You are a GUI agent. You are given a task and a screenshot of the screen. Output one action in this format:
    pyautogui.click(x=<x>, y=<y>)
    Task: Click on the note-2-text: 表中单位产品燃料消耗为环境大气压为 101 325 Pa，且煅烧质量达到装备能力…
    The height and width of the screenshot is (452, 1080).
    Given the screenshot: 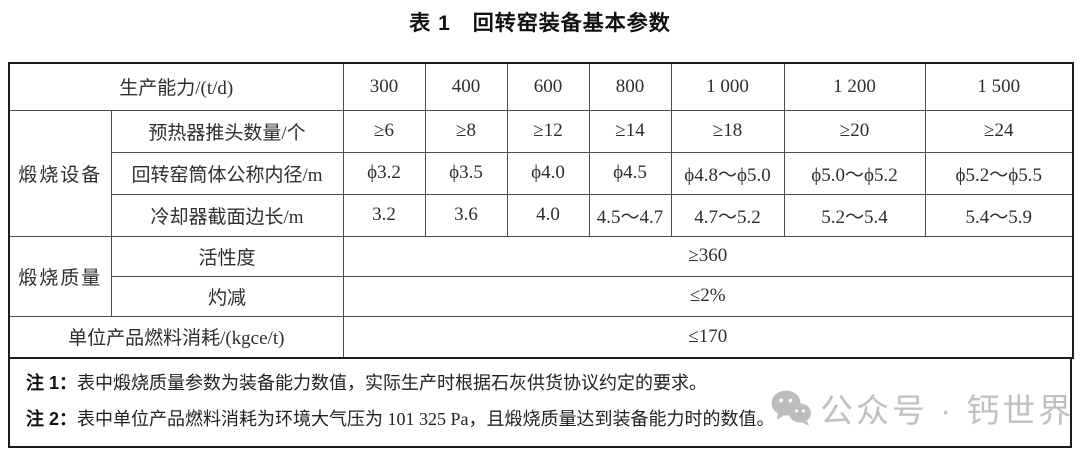 What is the action you would take?
    pyautogui.click(x=426, y=419)
    